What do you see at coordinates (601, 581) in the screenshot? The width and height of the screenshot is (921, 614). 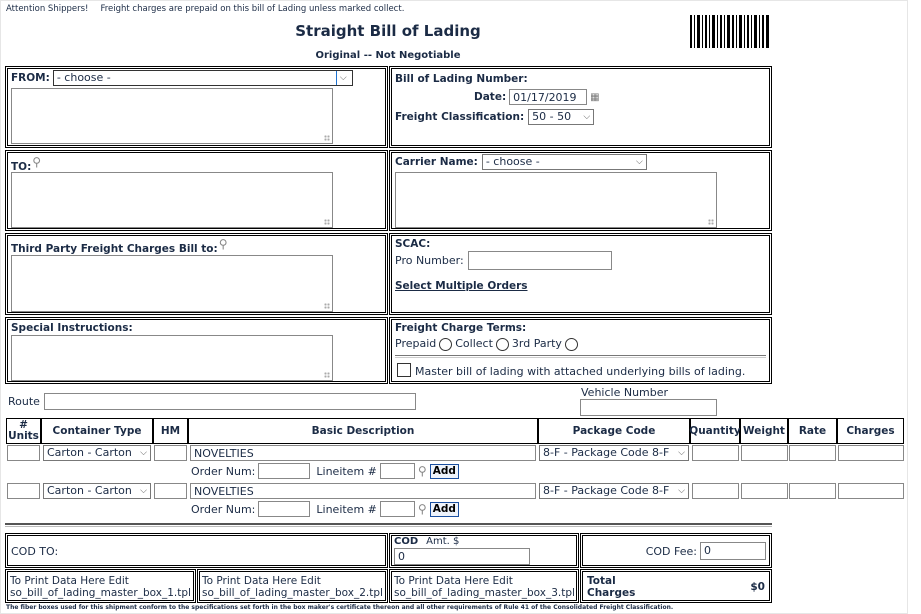 I see `total-label: Total` at bounding box center [601, 581].